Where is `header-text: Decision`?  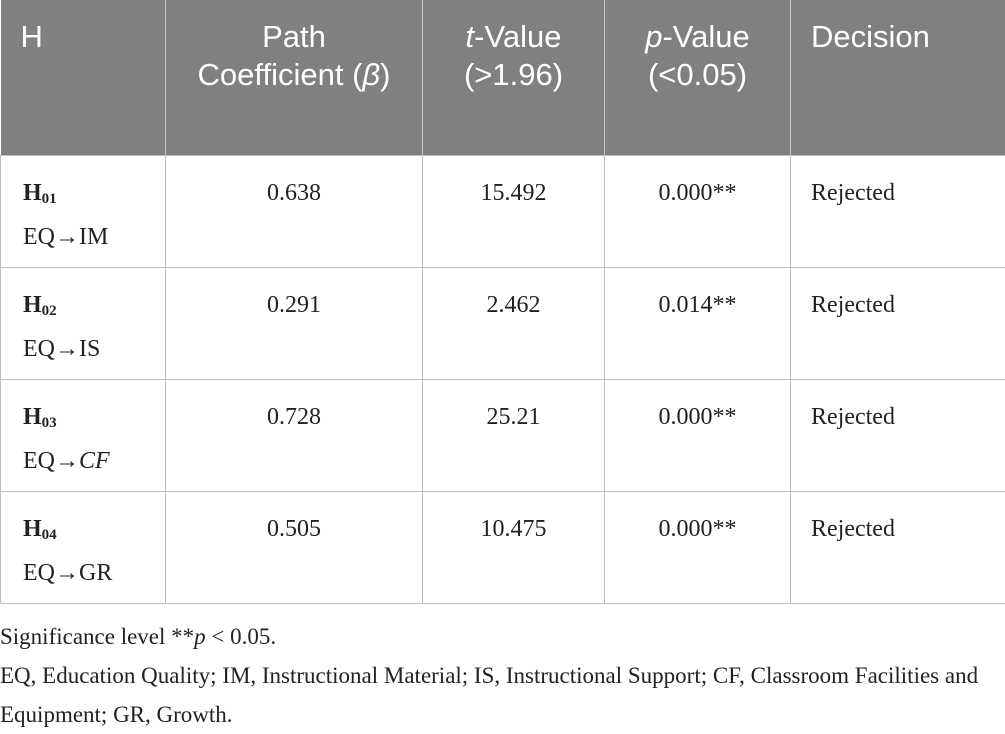 header-text: Decision is located at coordinates (870, 36).